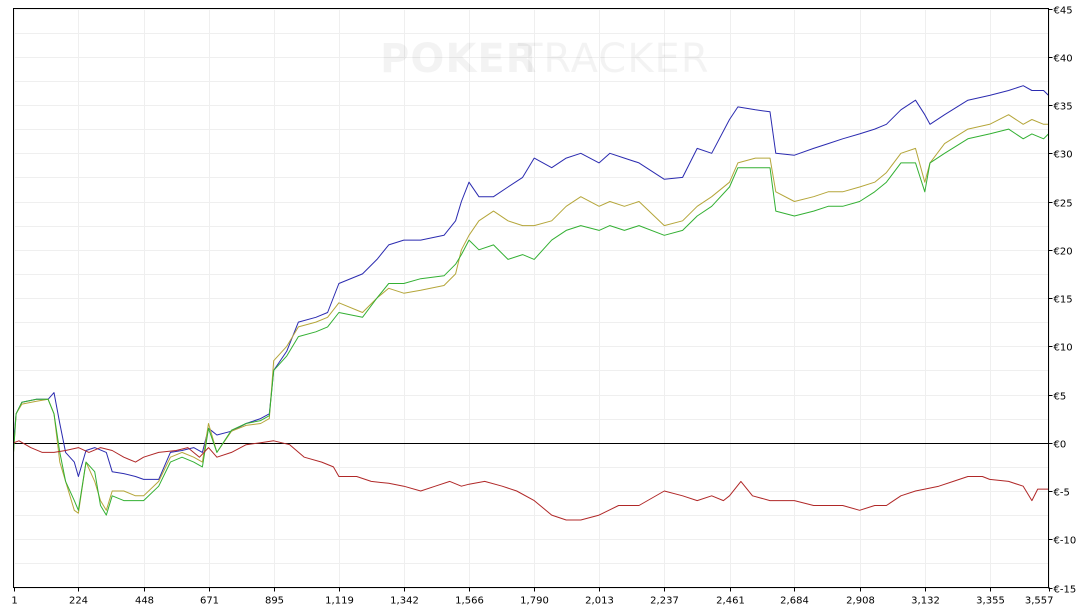  Describe the element at coordinates (274, 601) in the screenshot. I see `x-tick-label: 895` at that location.